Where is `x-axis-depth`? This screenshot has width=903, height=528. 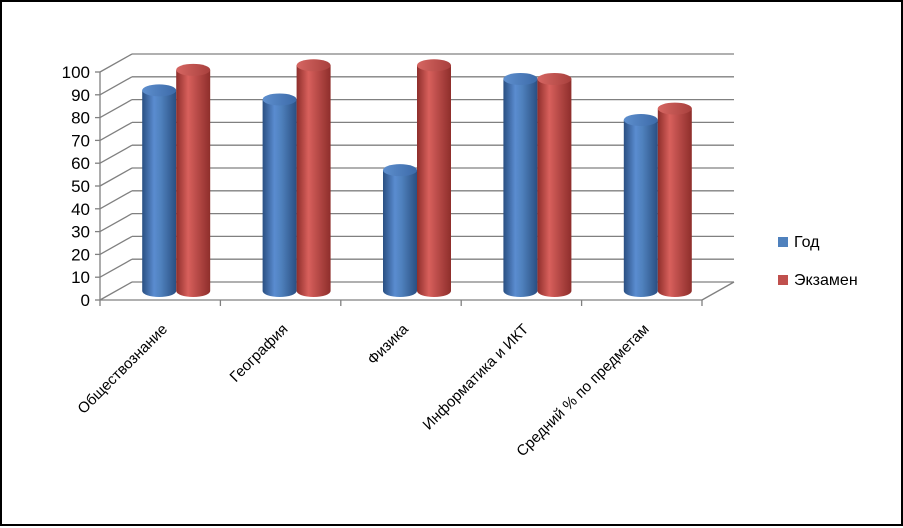
x-axis-depth is located at coordinates (718, 291).